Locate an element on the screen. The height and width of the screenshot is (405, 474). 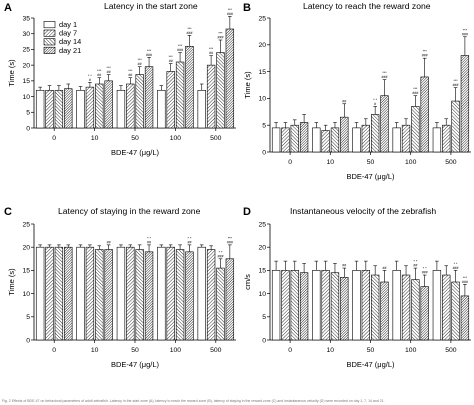
panel-title: Latency in the start zone is located at coordinates (151, 6).